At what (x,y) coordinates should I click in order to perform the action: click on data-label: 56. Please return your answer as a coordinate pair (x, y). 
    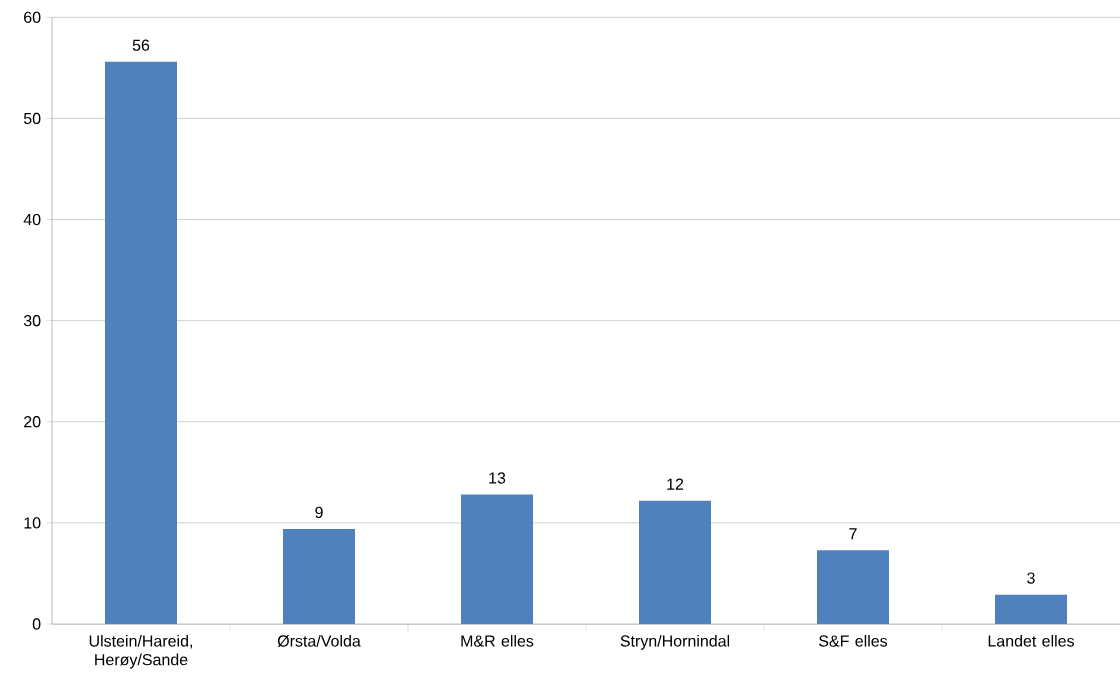
    Looking at the image, I should click on (141, 45).